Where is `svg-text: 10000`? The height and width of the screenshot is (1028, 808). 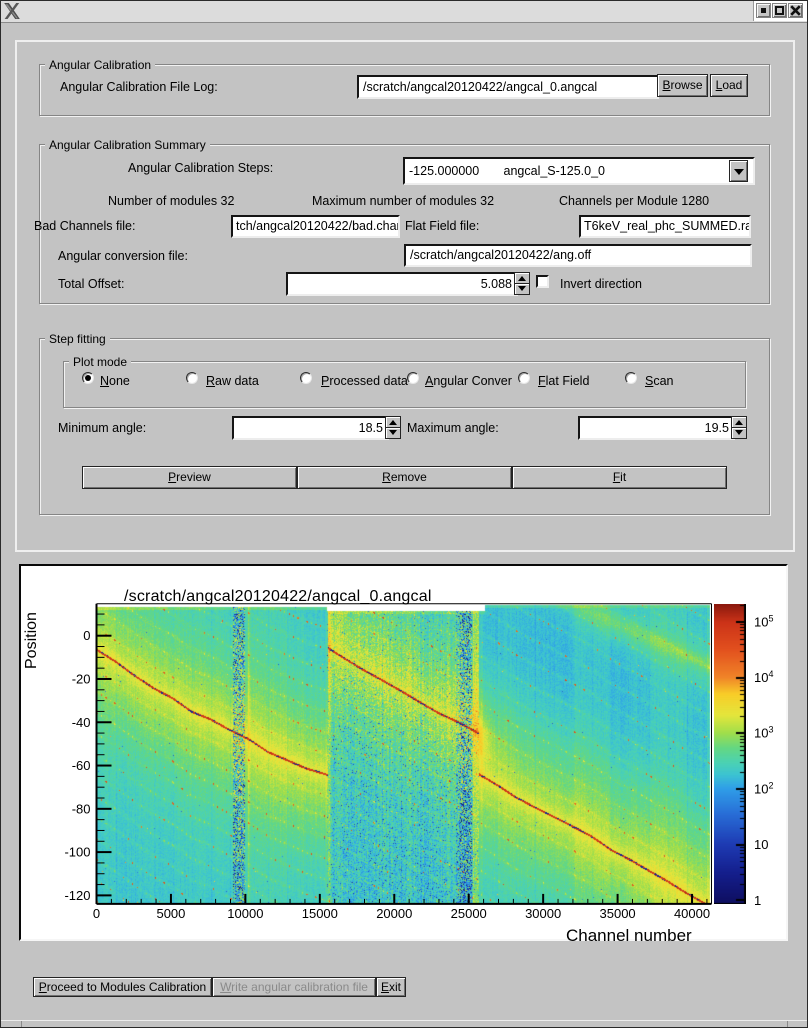 svg-text: 10000 is located at coordinates (245, 913).